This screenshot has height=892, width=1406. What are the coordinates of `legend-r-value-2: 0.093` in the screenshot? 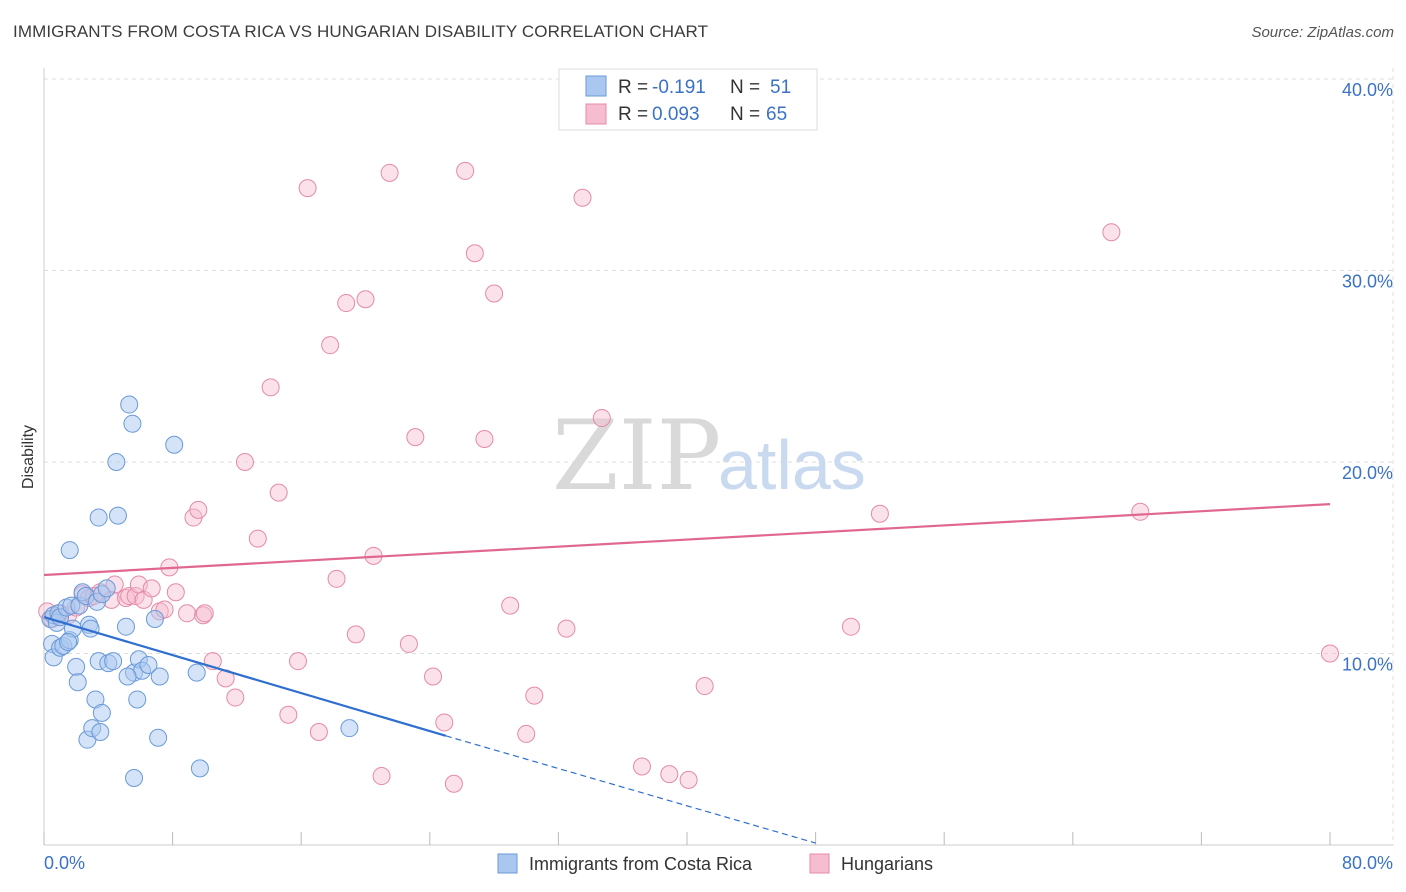 It's located at (676, 114).